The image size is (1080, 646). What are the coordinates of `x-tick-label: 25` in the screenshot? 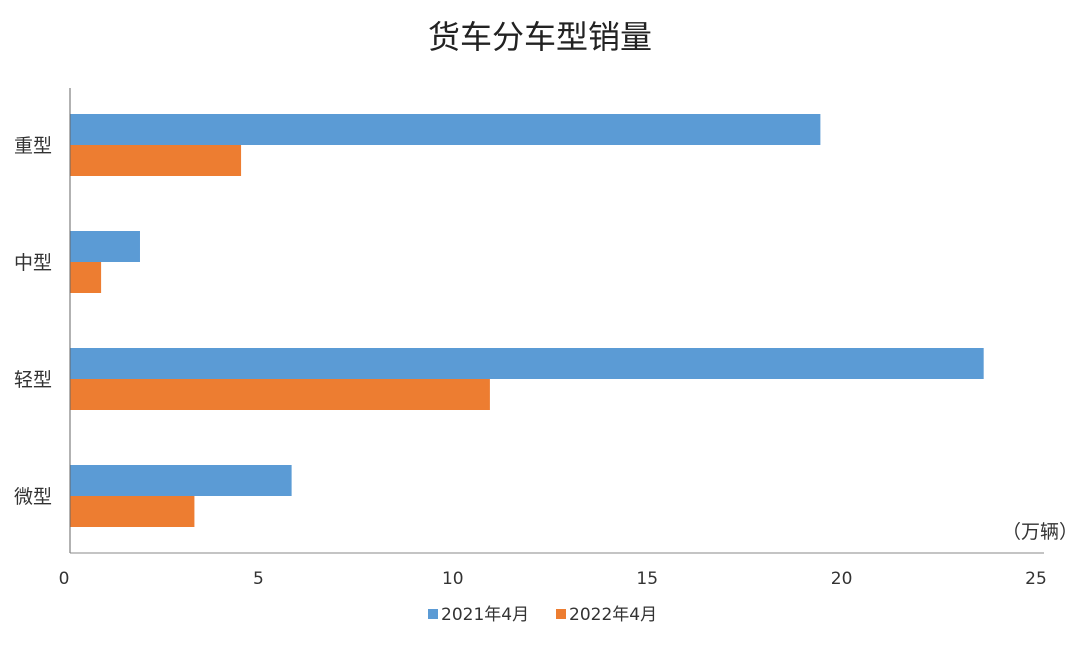 It's located at (1036, 579).